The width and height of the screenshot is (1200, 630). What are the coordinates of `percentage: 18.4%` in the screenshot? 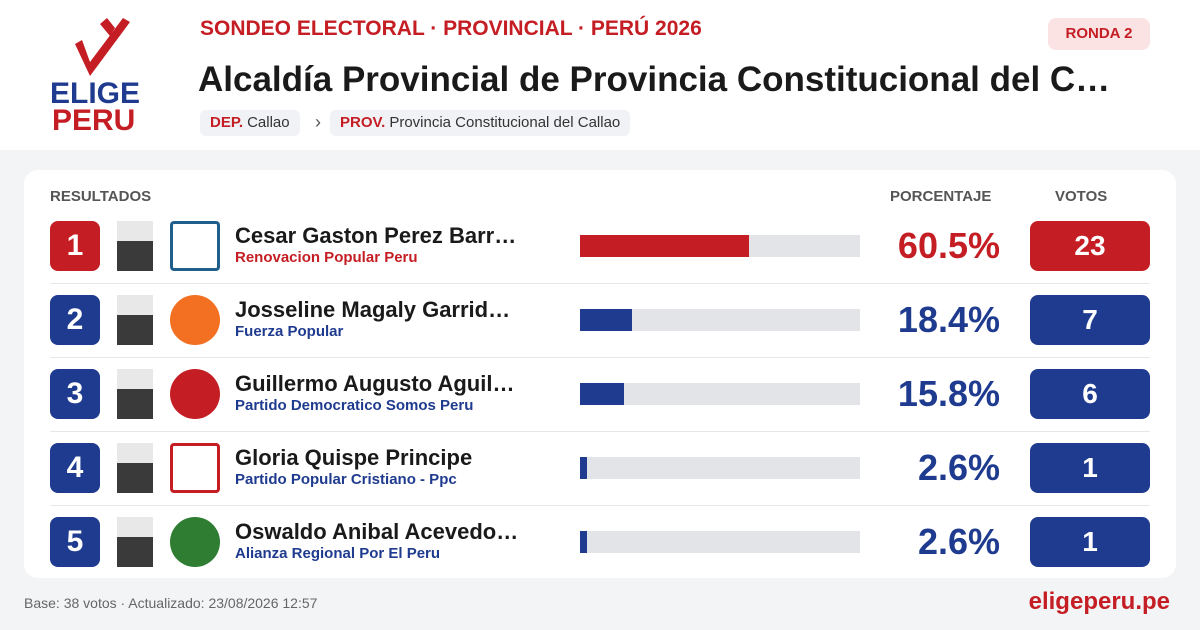 It's located at (948, 319).